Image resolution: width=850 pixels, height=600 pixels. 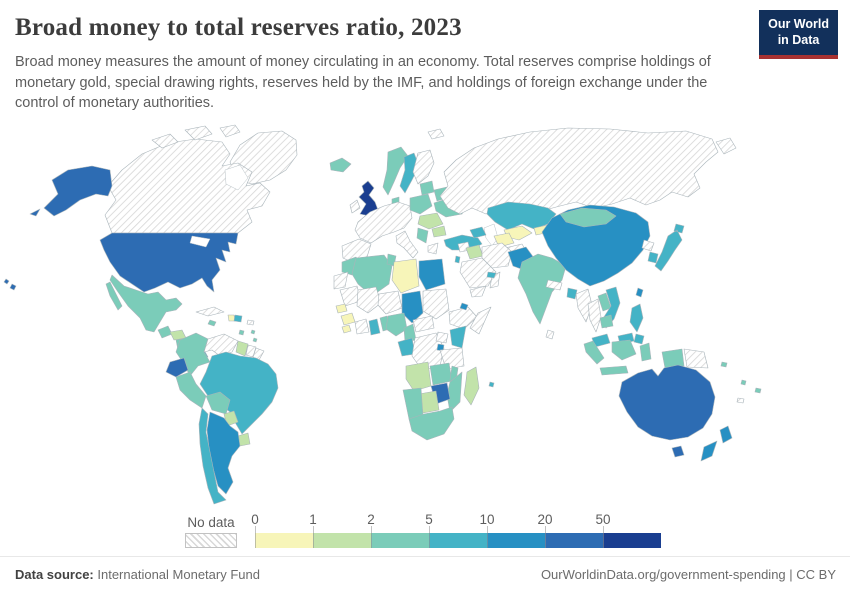 What do you see at coordinates (678, 451) in the screenshot?
I see `country-tasmania` at bounding box center [678, 451].